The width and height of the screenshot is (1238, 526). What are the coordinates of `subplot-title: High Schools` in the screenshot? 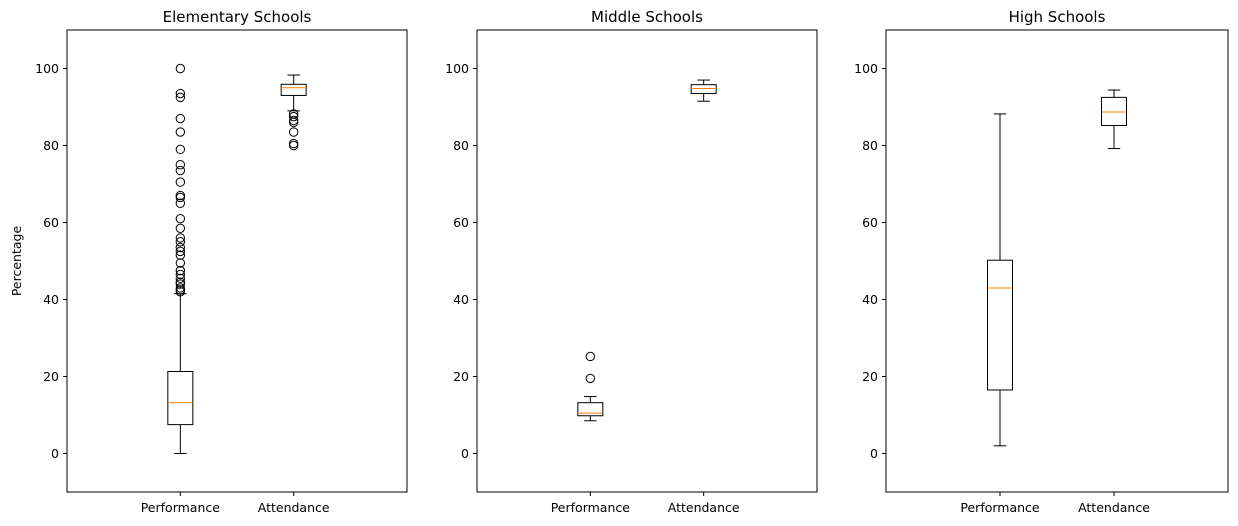 It's located at (1057, 17).